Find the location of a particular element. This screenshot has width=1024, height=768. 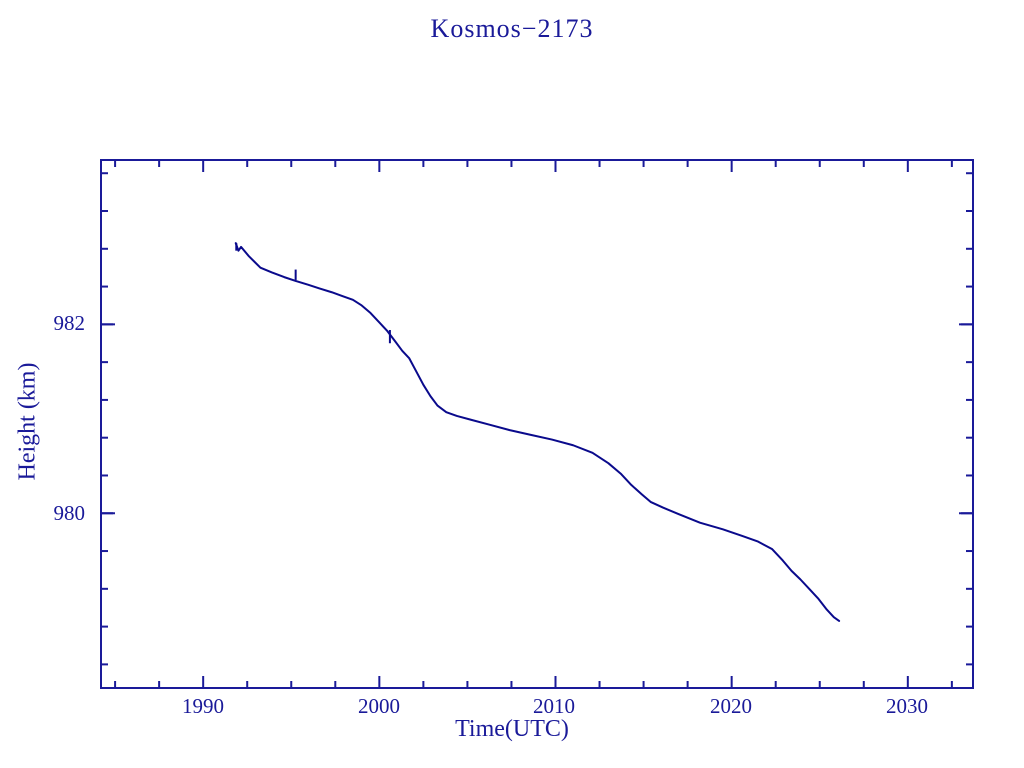

data-gap-markers is located at coordinates (313, 293).